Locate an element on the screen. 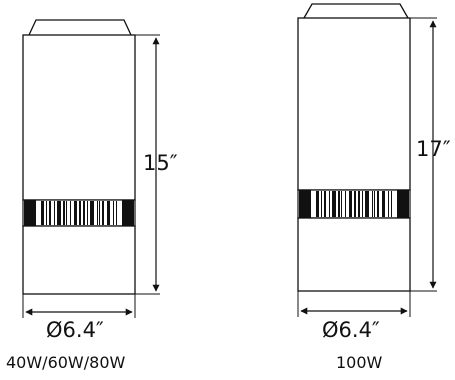 The height and width of the screenshot is (380, 455). fixture-15in-lower-body is located at coordinates (79, 260).